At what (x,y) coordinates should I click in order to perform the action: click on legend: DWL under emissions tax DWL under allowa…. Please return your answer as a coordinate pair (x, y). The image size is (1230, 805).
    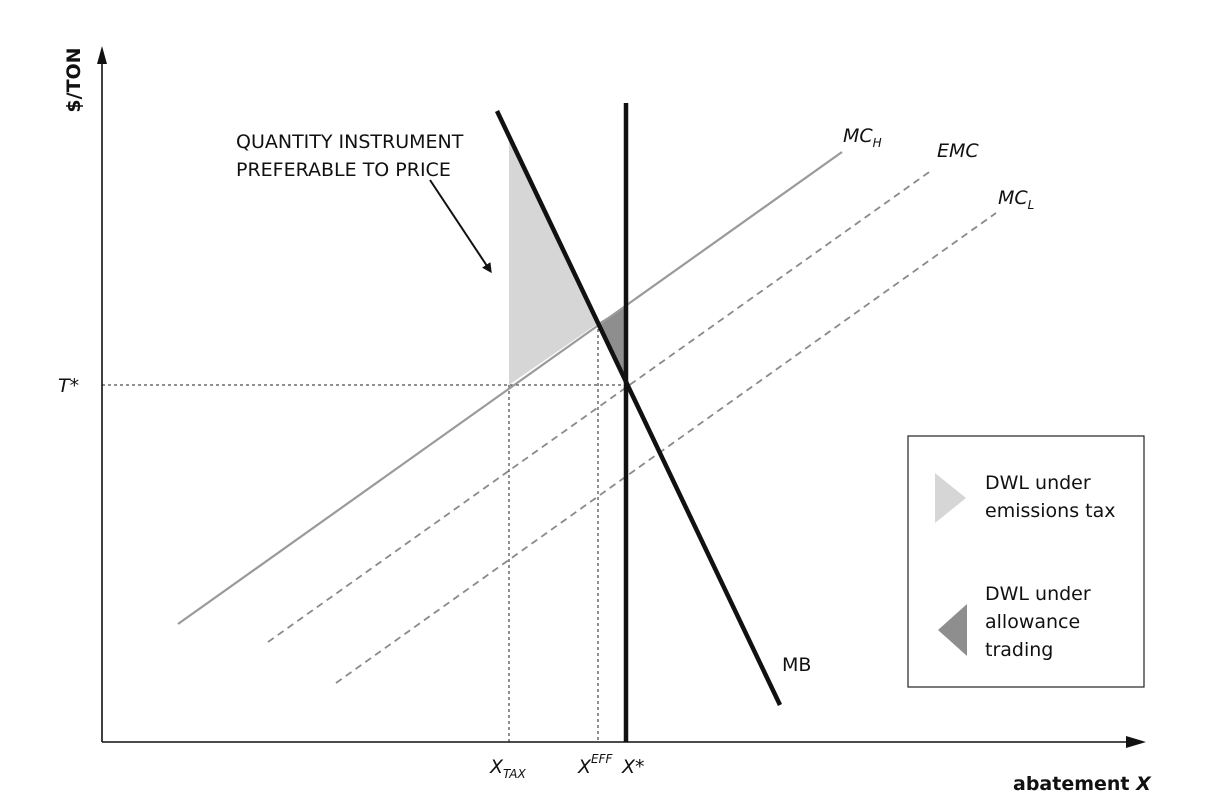
    Looking at the image, I should click on (1026, 561).